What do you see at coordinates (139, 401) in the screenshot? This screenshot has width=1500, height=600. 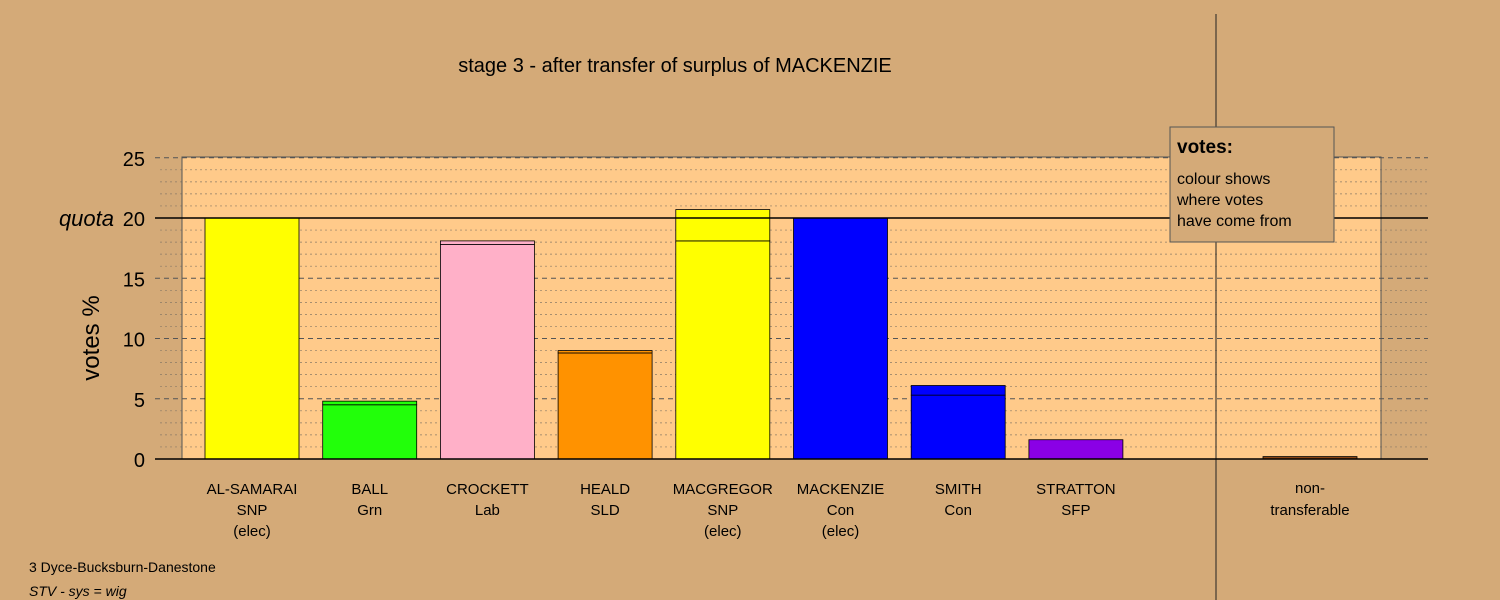 I see `y-tick-label: 5` at bounding box center [139, 401].